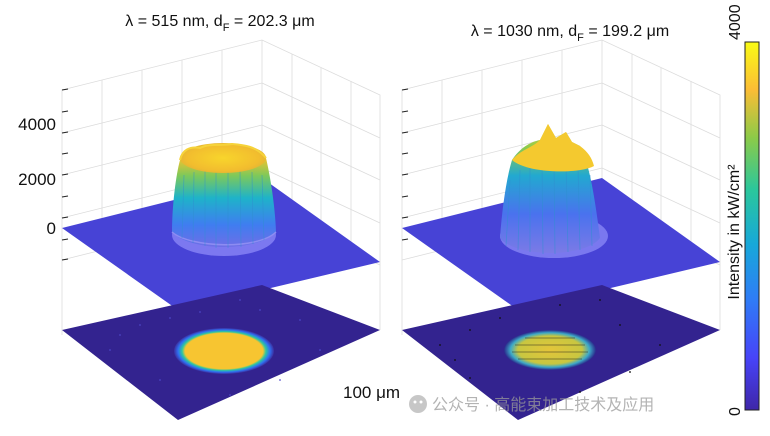 This screenshot has width=770, height=436. I want to click on wechat-icon, so click(418, 404).